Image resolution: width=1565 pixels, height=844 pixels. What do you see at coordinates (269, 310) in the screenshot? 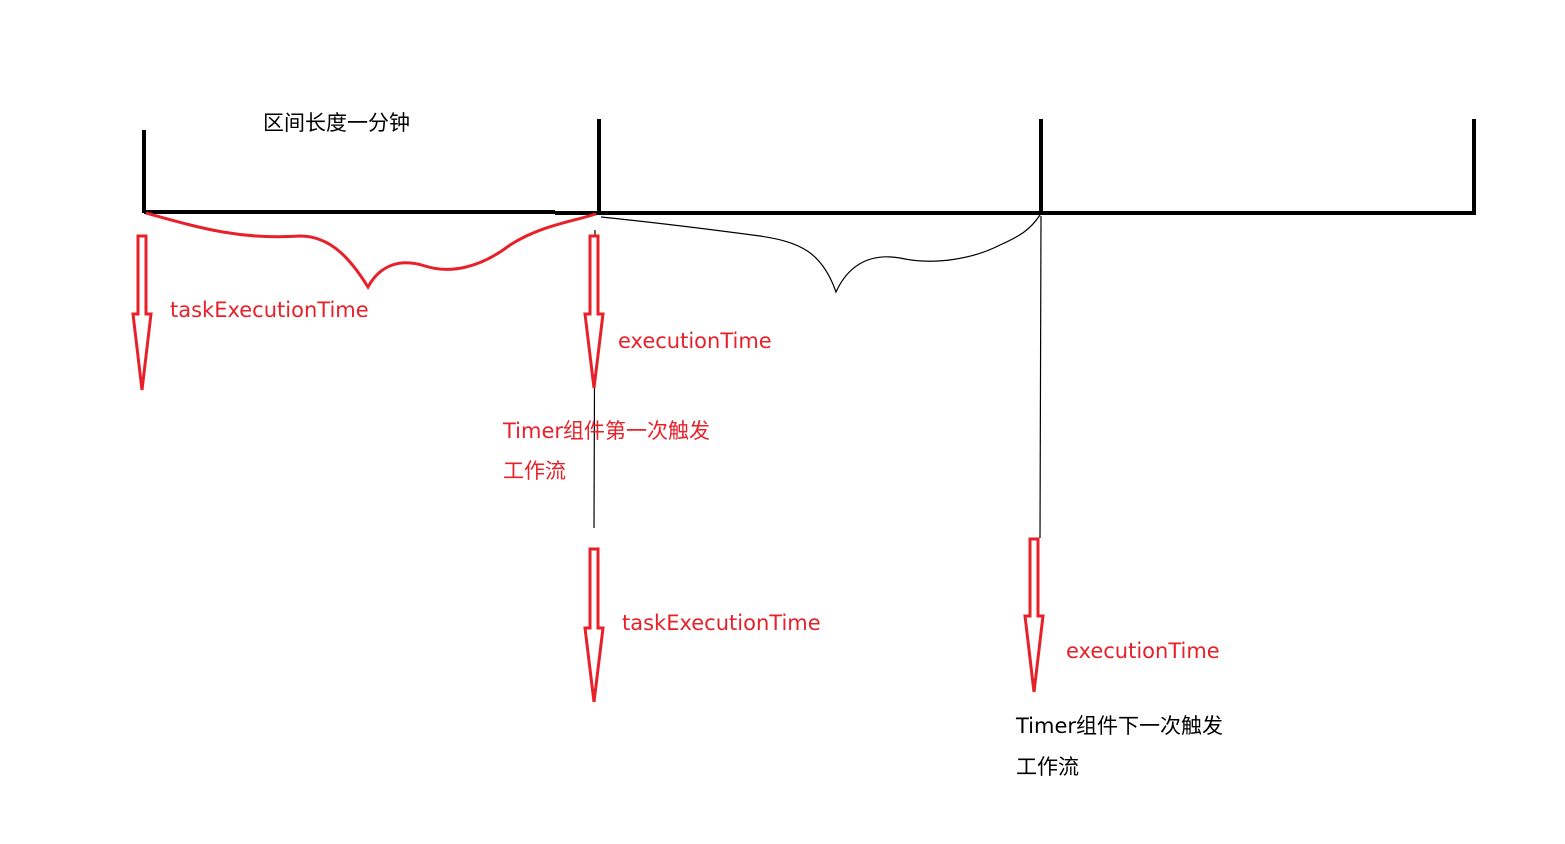
I see `task-execution-time-label: taskExecutionTime` at bounding box center [269, 310].